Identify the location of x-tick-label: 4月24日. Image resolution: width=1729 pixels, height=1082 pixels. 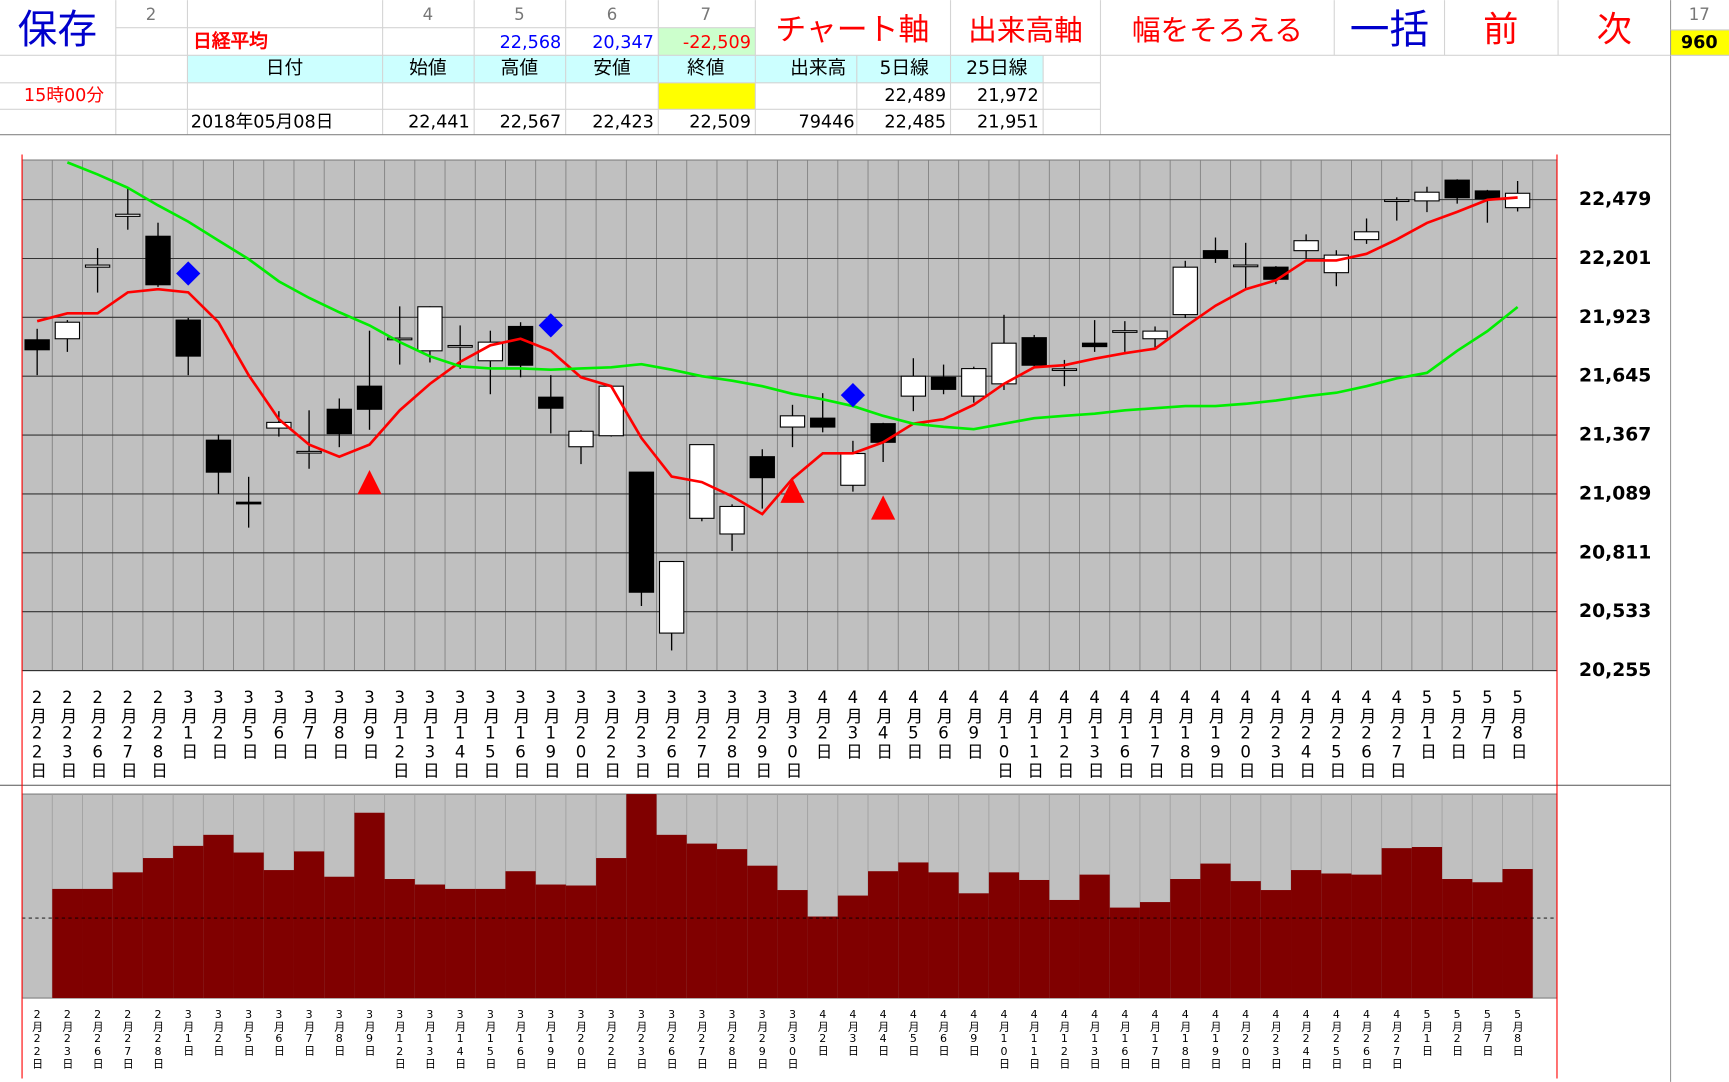
(1306, 1038).